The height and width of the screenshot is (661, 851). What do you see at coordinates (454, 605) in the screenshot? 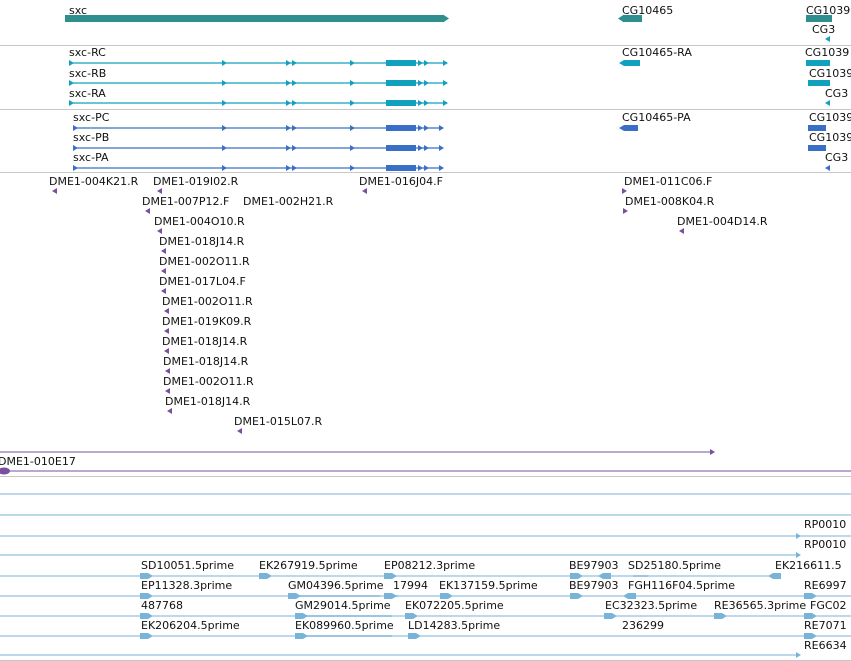
I see `est-label: EK072205.5prime` at bounding box center [454, 605].